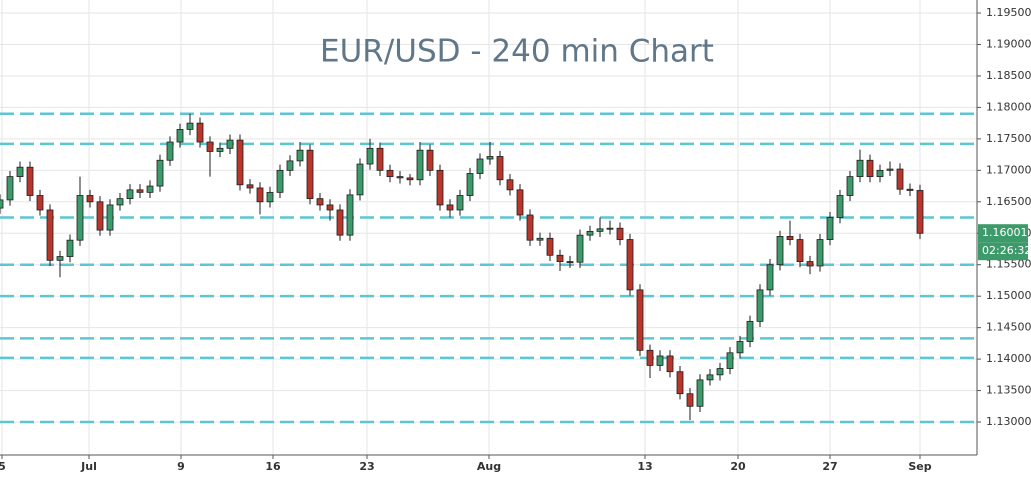 The width and height of the screenshot is (1031, 477). I want to click on countdown-label: 02:26:32, so click(1006, 250).